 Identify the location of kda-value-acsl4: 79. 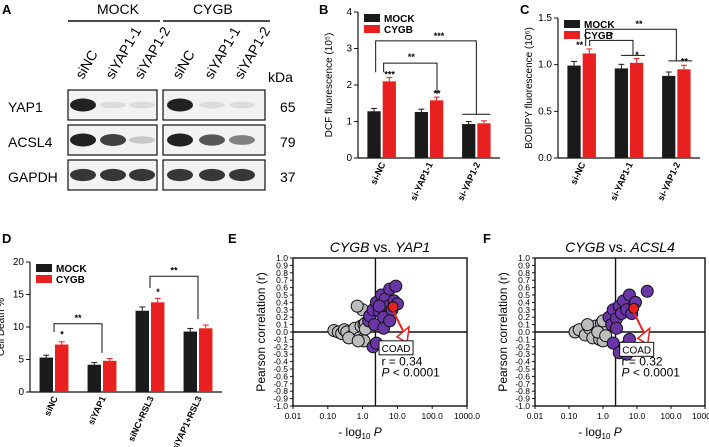
(288, 142).